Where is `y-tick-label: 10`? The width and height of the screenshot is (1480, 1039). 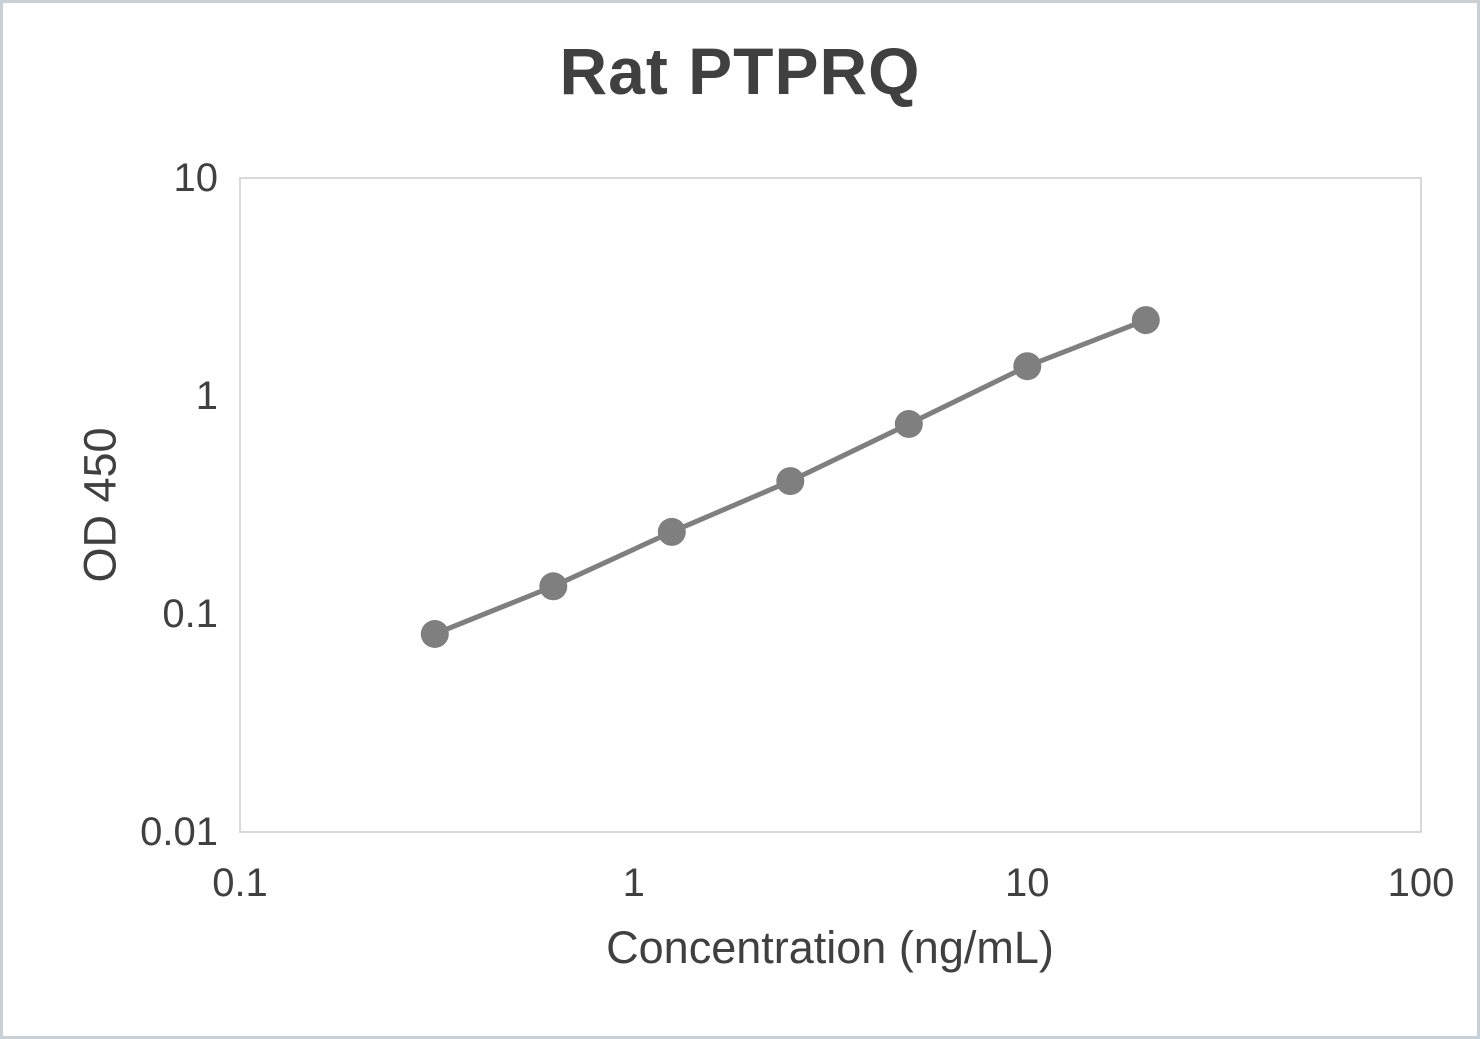
y-tick-label: 10 is located at coordinates (196, 178).